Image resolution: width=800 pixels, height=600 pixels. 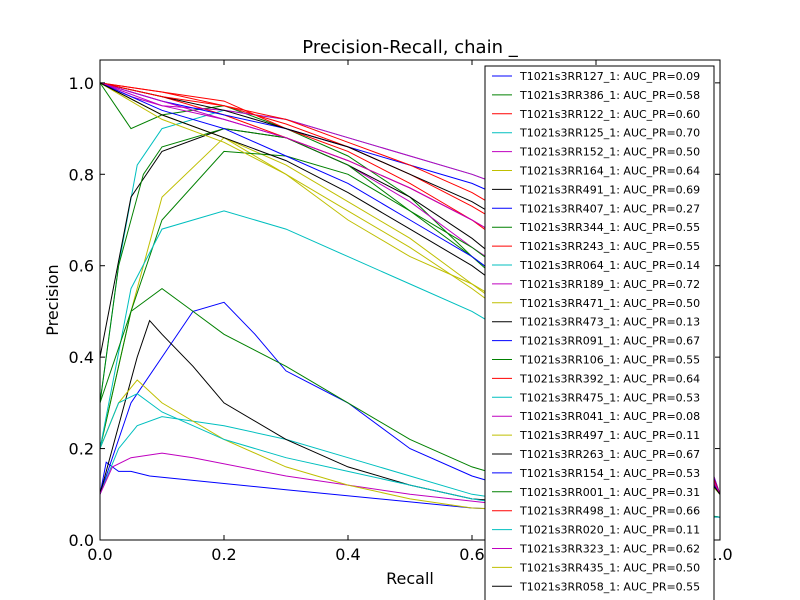 What do you see at coordinates (81, 449) in the screenshot?
I see `y-tick-label: 0.2` at bounding box center [81, 449].